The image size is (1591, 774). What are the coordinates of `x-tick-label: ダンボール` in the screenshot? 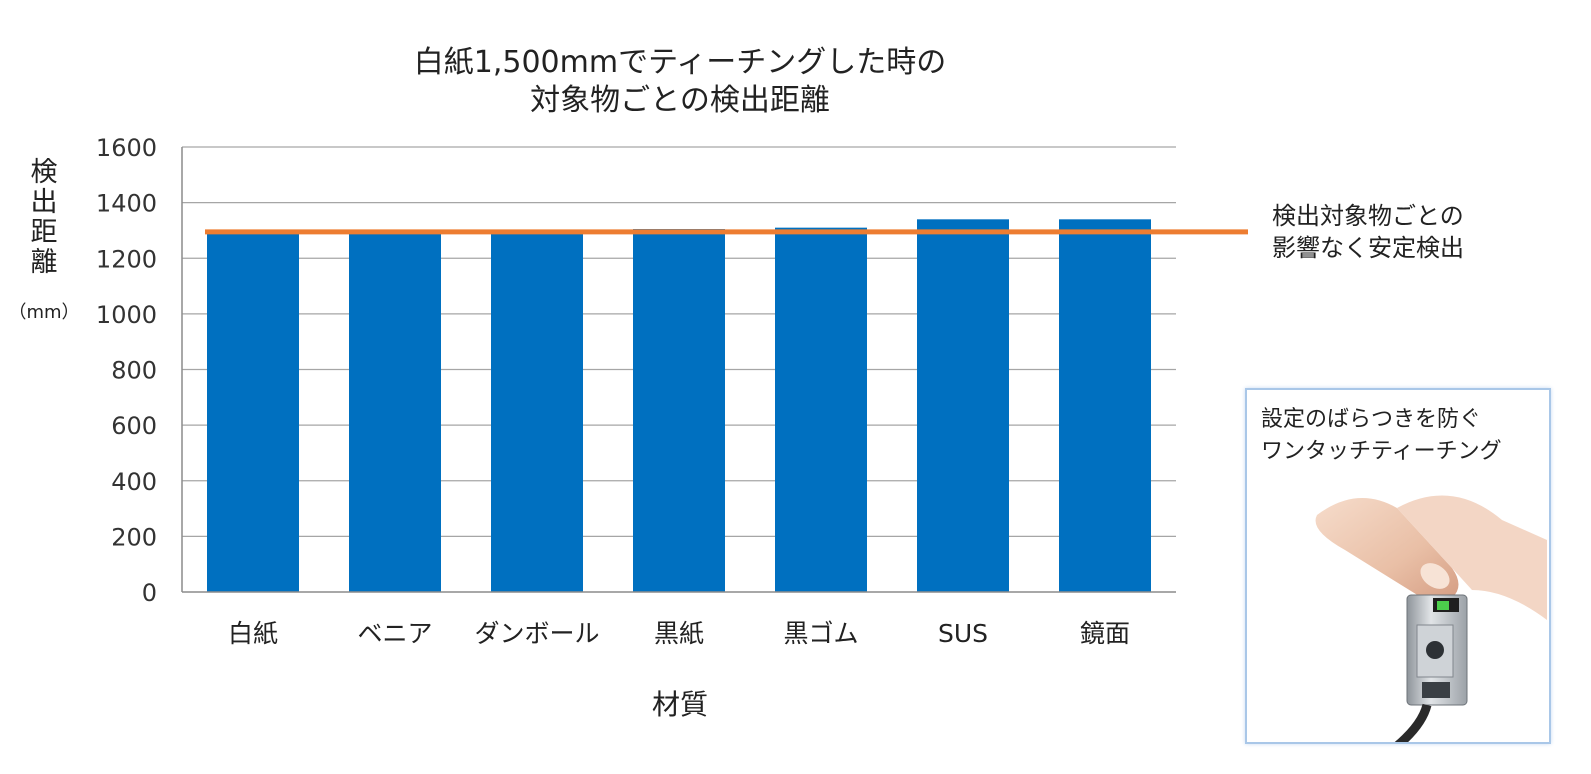 It's located at (536, 633).